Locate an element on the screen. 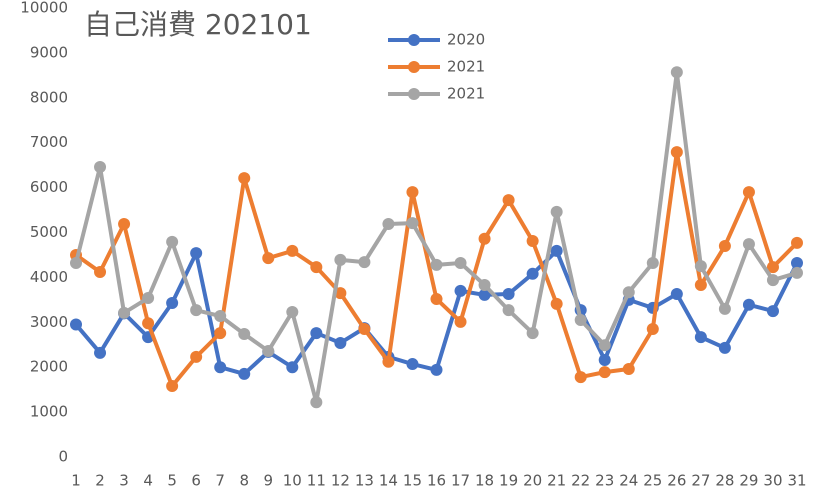 The height and width of the screenshot is (494, 815). x-tick-label: 25 is located at coordinates (652, 481).